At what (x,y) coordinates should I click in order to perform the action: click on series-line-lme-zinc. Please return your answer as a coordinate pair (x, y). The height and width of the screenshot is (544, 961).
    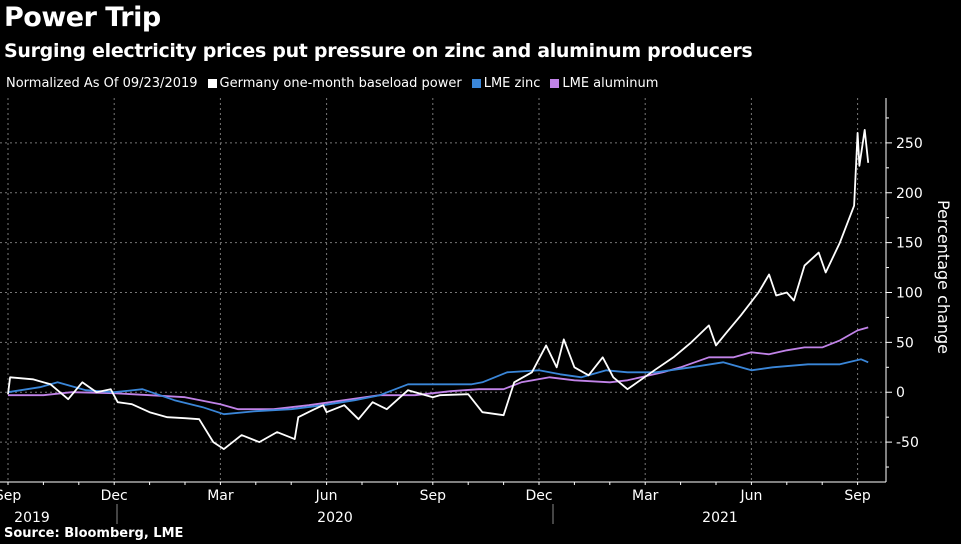
    Looking at the image, I should click on (438, 387).